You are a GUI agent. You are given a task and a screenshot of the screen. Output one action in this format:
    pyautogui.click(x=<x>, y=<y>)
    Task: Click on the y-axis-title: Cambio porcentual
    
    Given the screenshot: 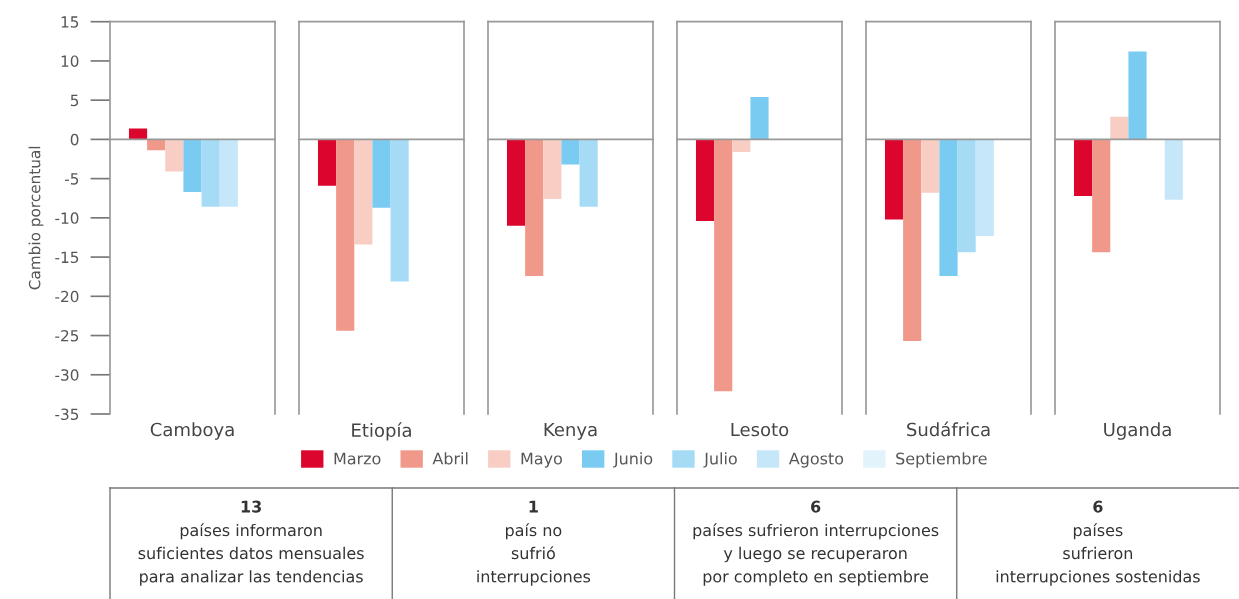 What is the action you would take?
    pyautogui.click(x=36, y=218)
    